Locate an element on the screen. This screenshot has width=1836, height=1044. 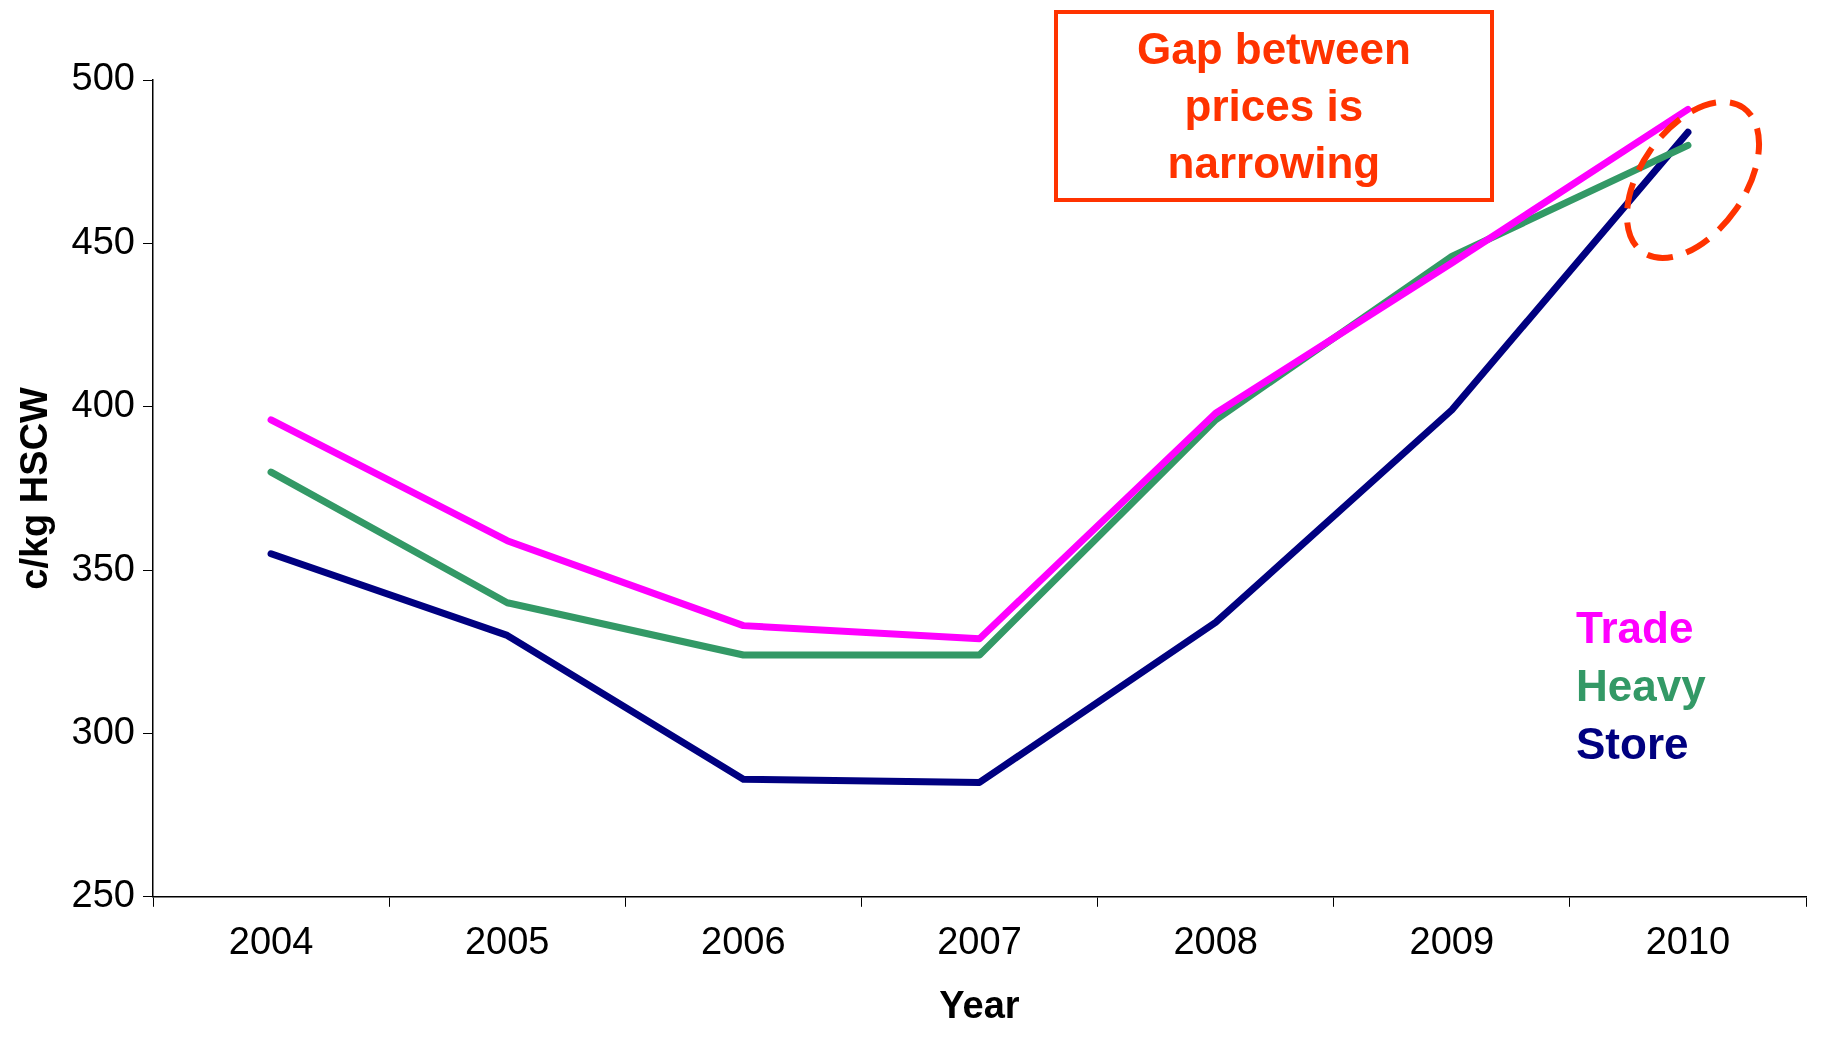
x-axis-title: Year is located at coordinates (979, 1004).